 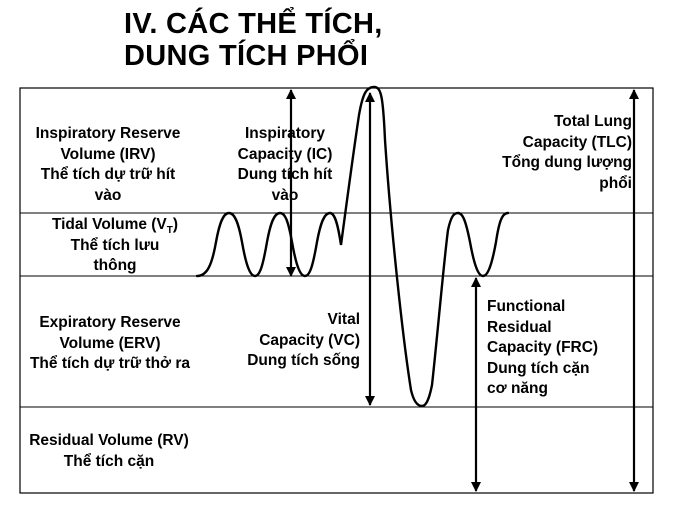 I want to click on page-title: IV. CÁC THỂ TÍCH, DUNG TÍCH PHỔI, so click(x=253, y=40).